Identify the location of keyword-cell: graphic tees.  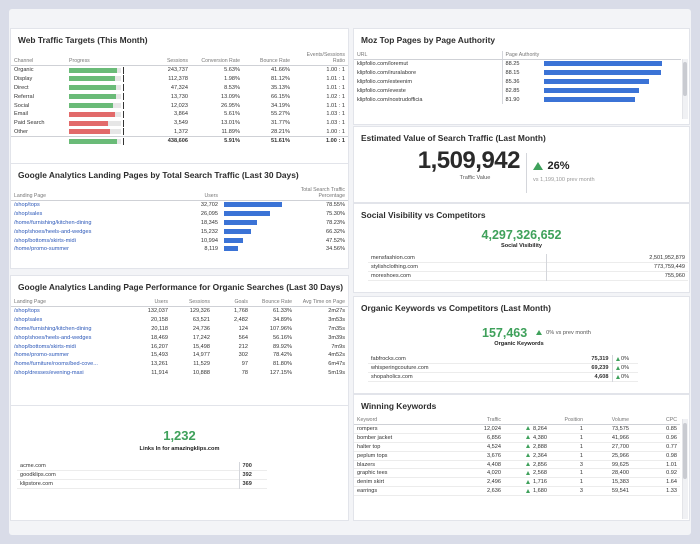
(372, 473).